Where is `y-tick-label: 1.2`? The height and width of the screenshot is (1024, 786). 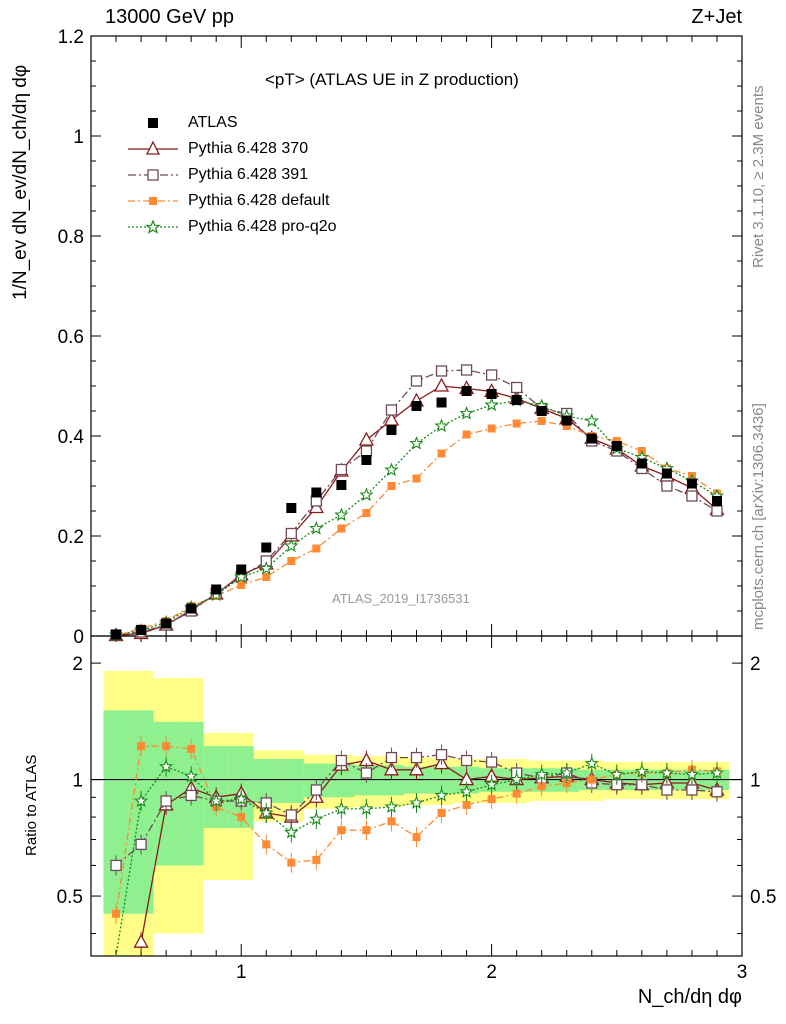 y-tick-label: 1.2 is located at coordinates (71, 37).